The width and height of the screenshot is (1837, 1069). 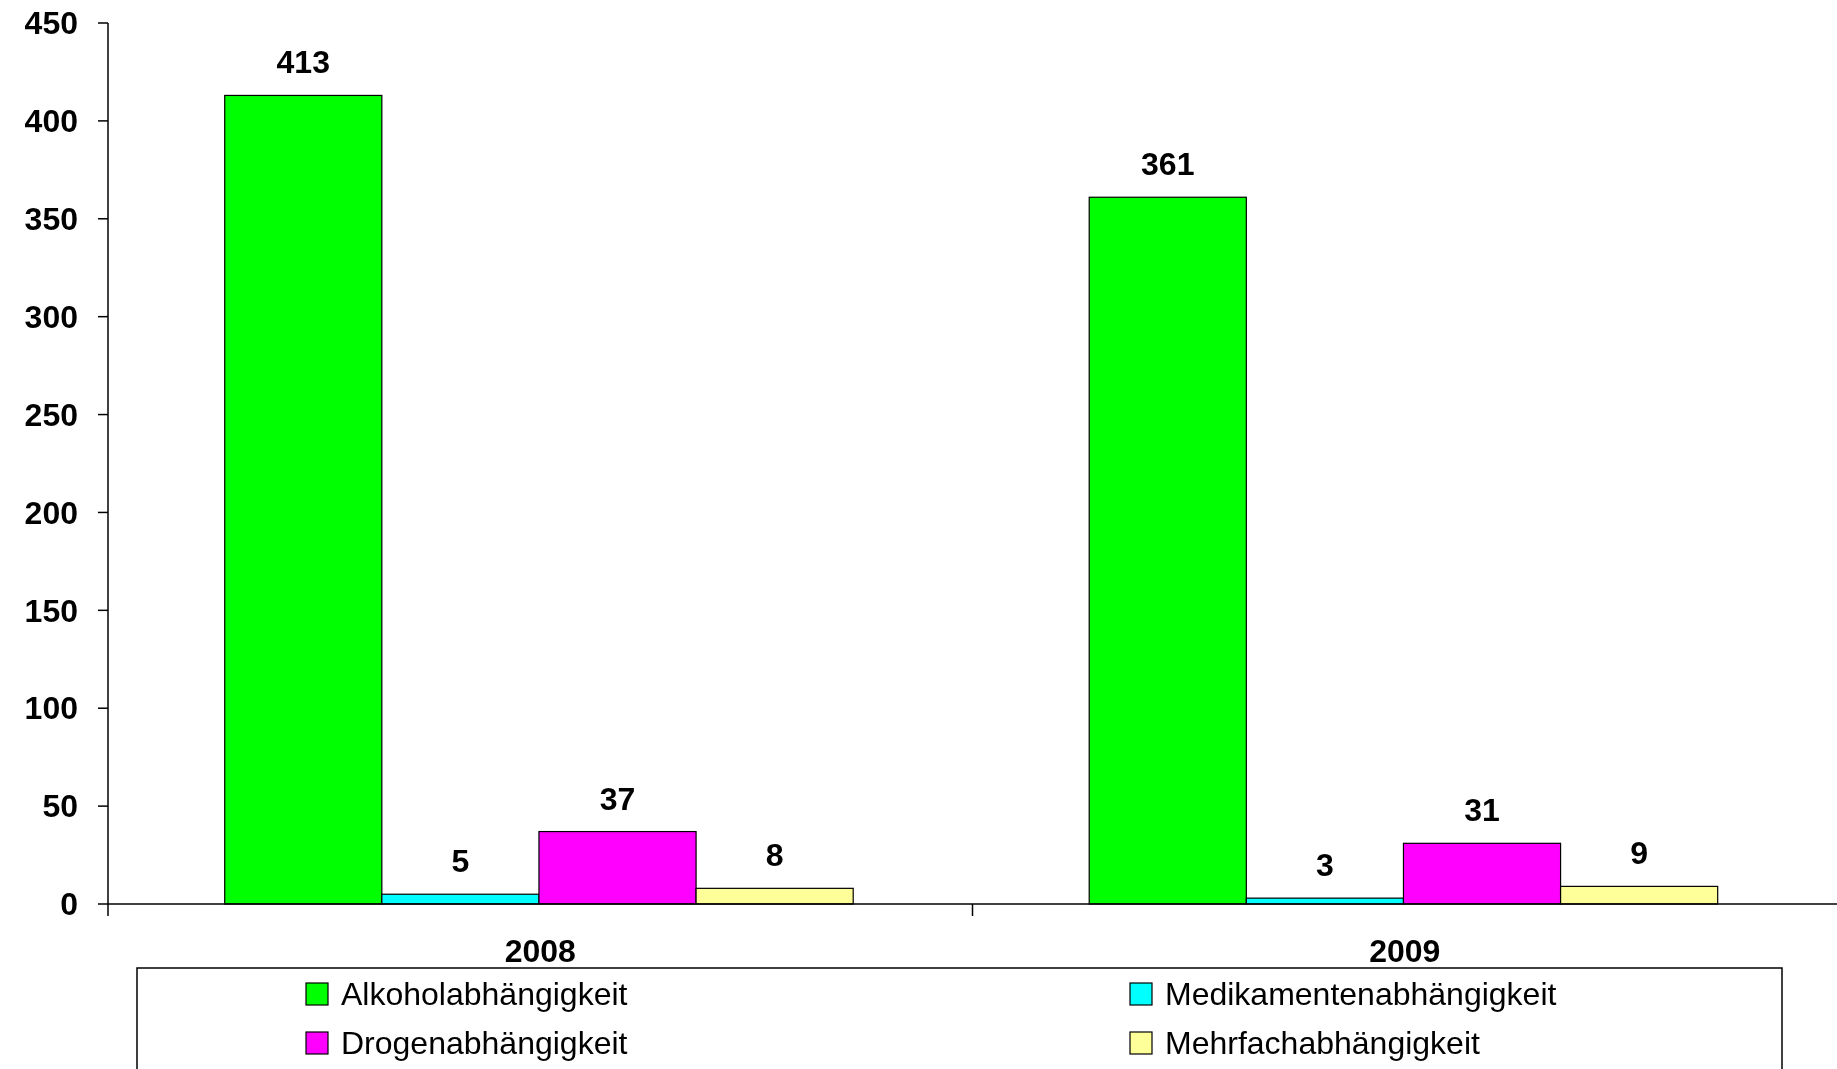 What do you see at coordinates (484, 1043) in the screenshot?
I see `legend-label: Drogenabhängigkeit` at bounding box center [484, 1043].